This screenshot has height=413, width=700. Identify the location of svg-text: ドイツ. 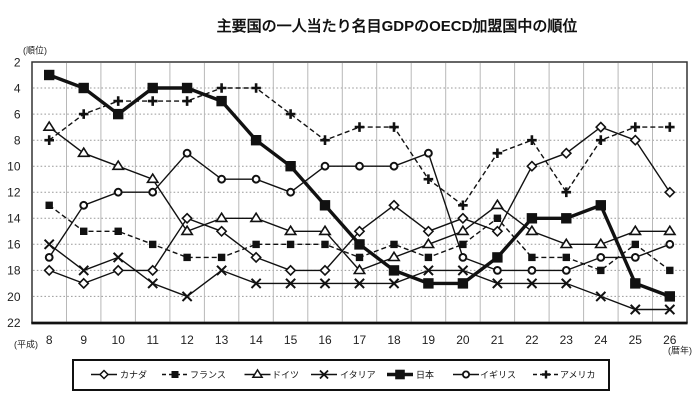
(285, 375).